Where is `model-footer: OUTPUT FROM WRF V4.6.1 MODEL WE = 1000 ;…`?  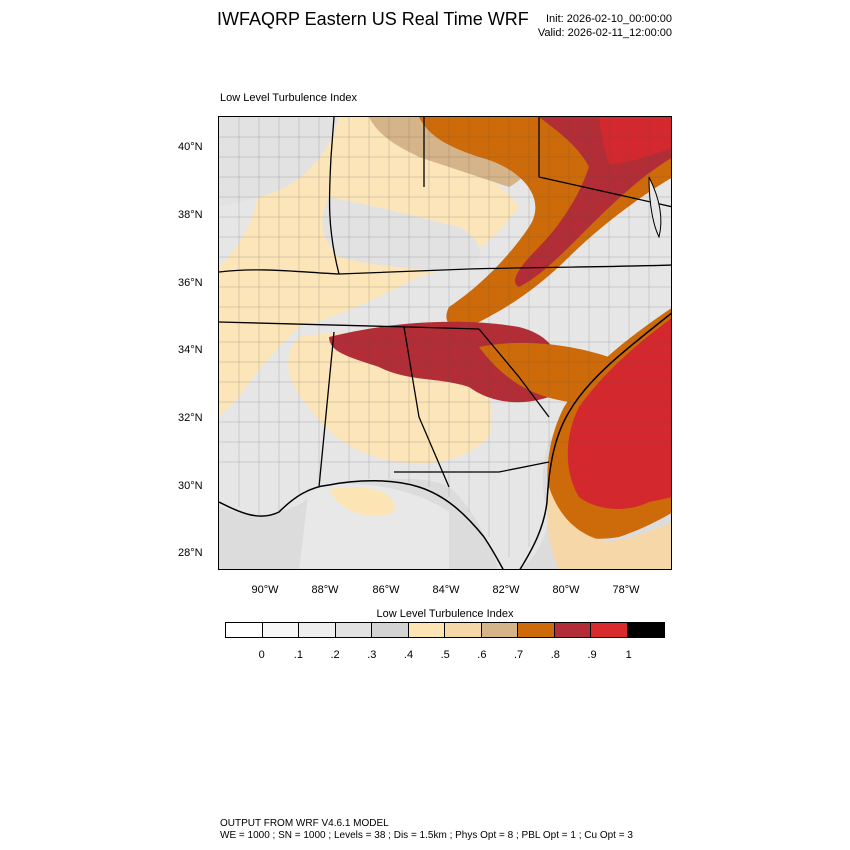 model-footer: OUTPUT FROM WRF V4.6.1 MODEL WE = 1000 ;… is located at coordinates (426, 830).